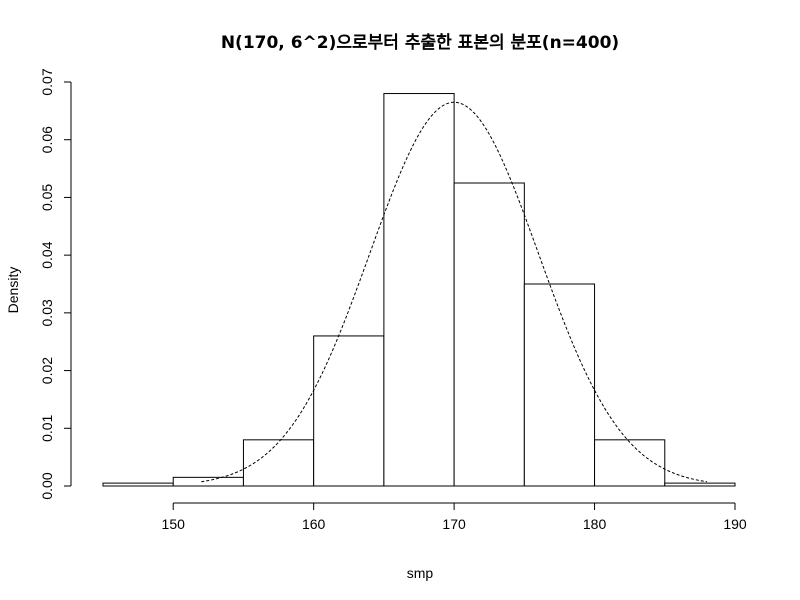 The width and height of the screenshot is (800, 600). I want to click on y-tick-label: 0.04, so click(47, 254).